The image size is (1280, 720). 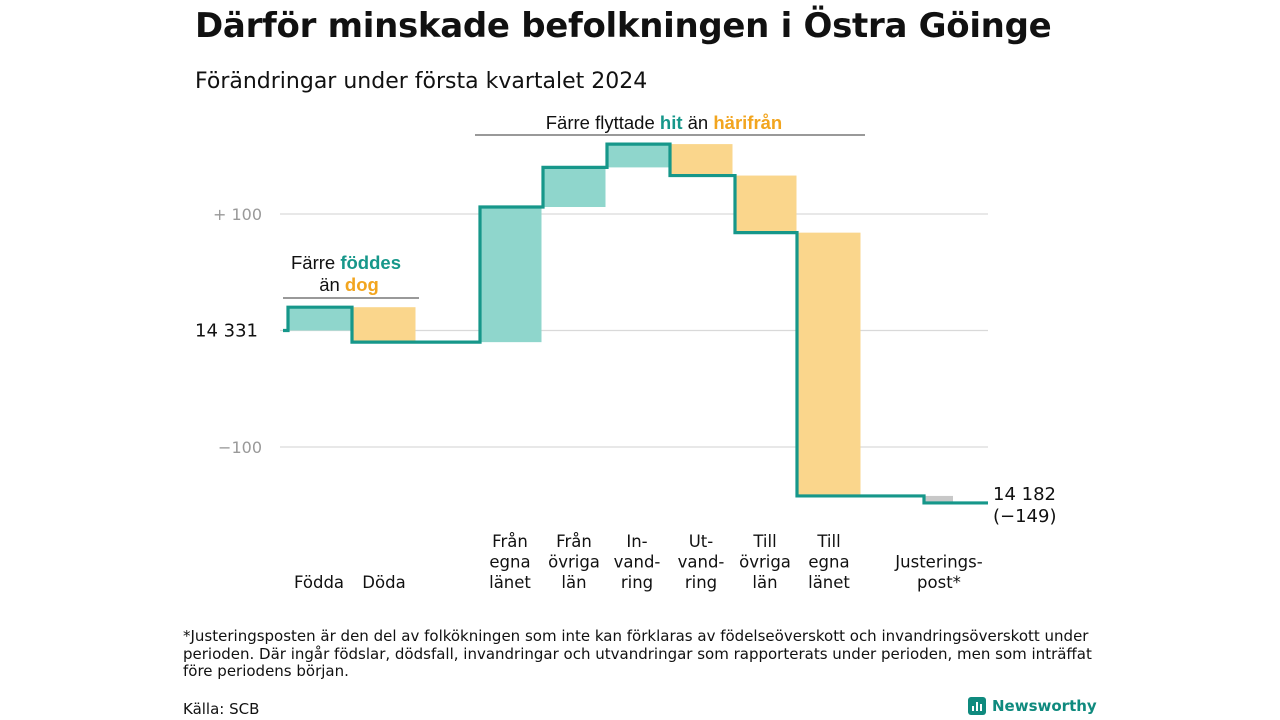 What do you see at coordinates (346, 262) in the screenshot?
I see `annotation-births-line1: Färre föddes` at bounding box center [346, 262].